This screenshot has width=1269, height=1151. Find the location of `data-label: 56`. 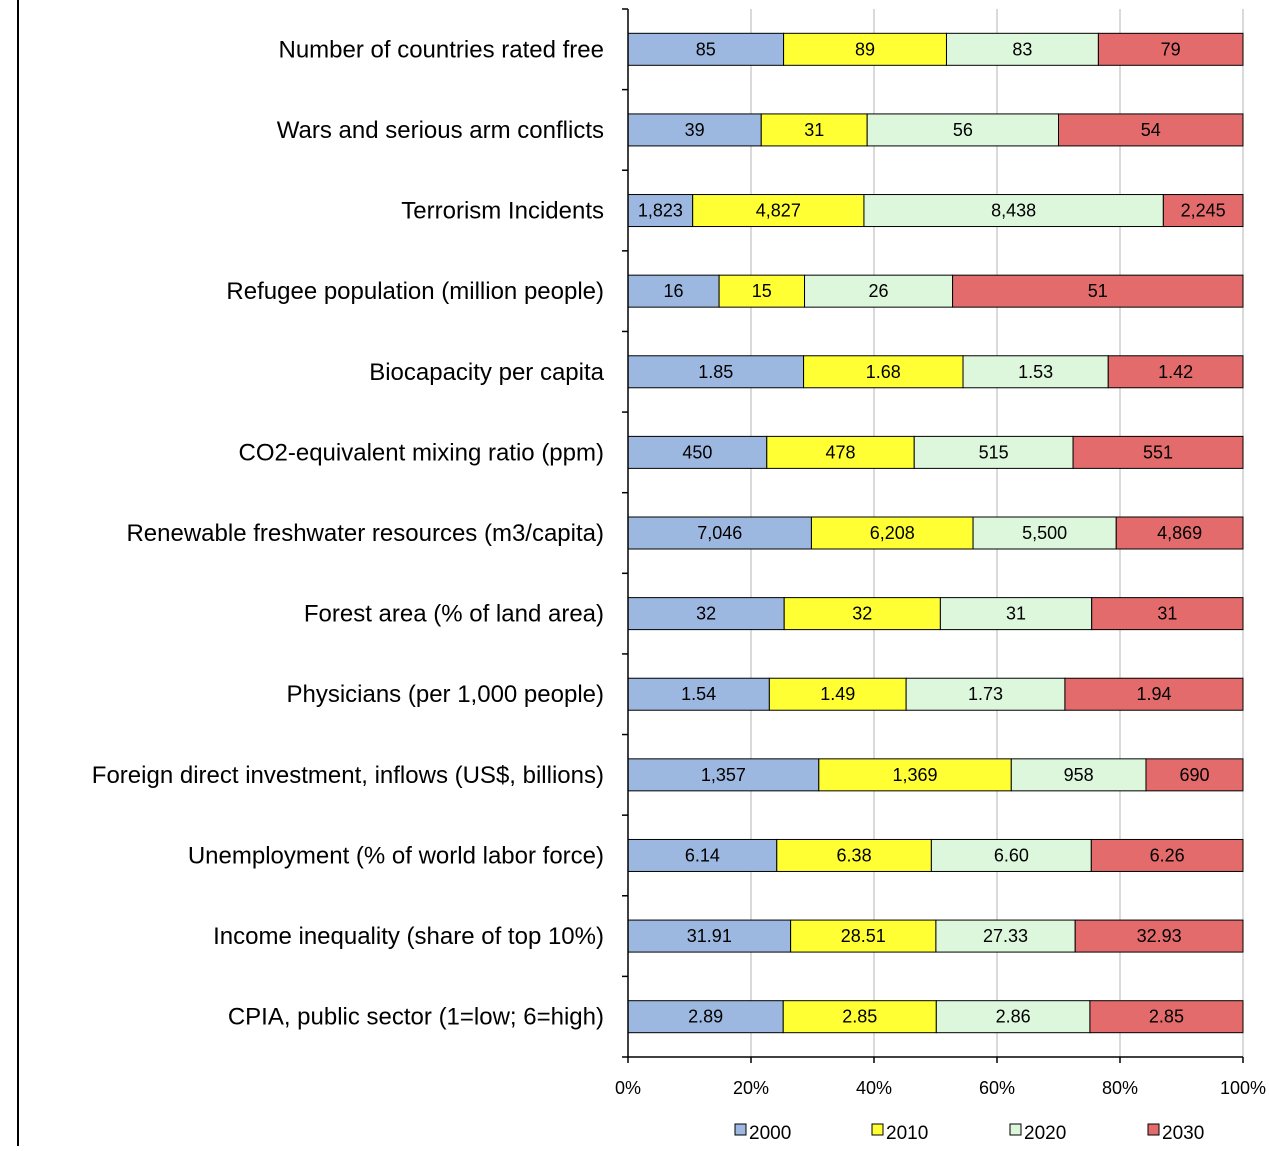

data-label: 56 is located at coordinates (963, 130).